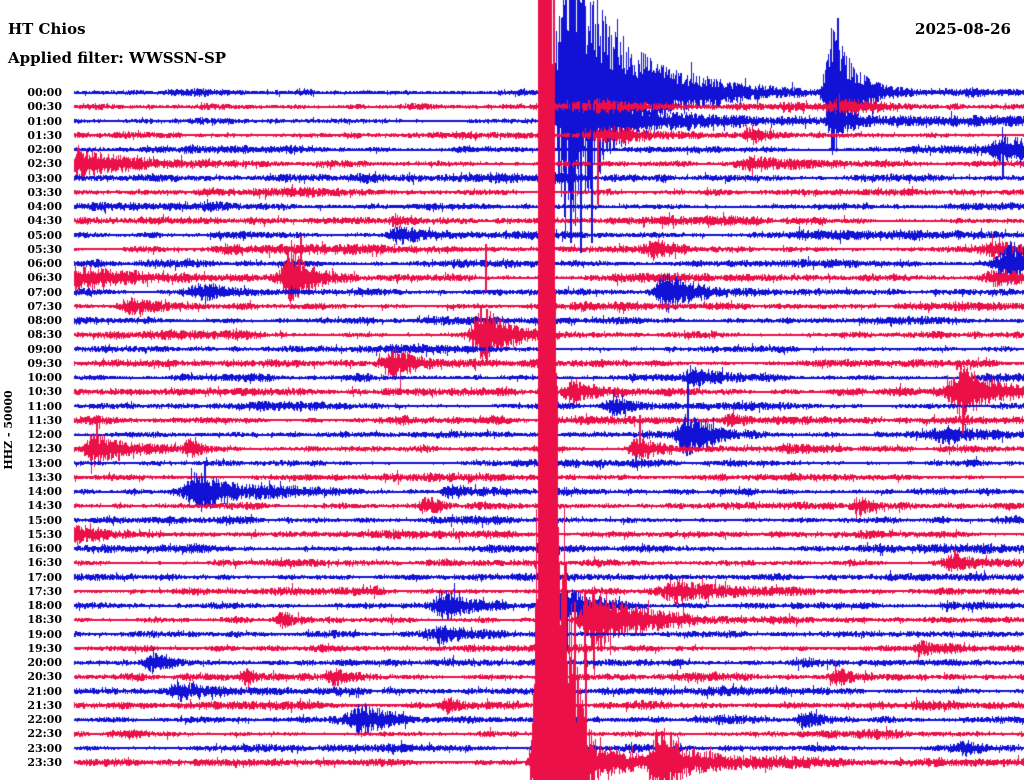 The height and width of the screenshot is (780, 1024). I want to click on time-label: 20:00, so click(44, 663).